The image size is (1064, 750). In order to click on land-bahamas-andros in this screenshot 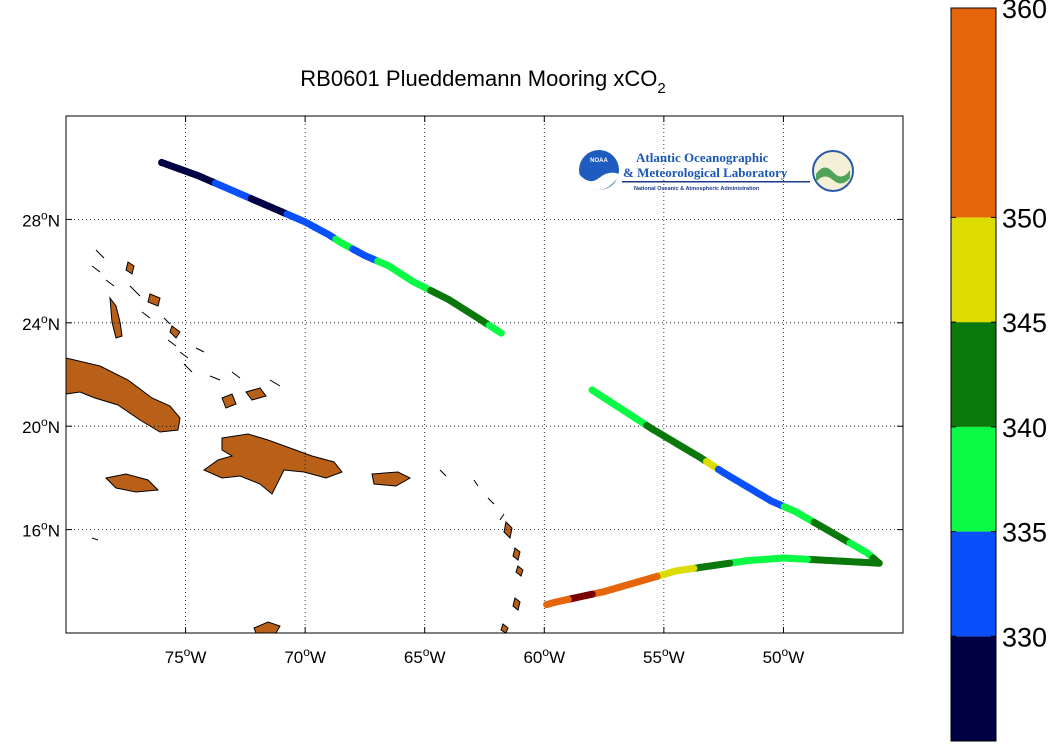, I will do `click(116, 317)`.